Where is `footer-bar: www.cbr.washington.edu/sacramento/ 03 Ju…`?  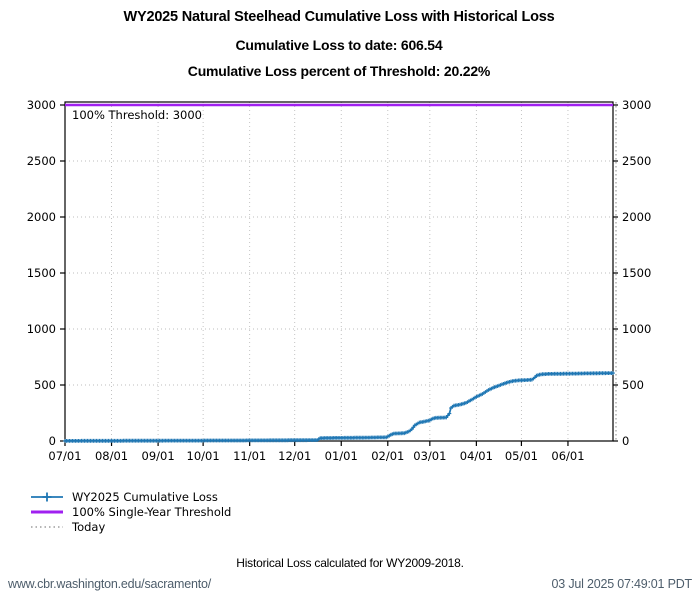 footer-bar: www.cbr.washington.edu/sacramento/ 03 Ju… is located at coordinates (350, 587).